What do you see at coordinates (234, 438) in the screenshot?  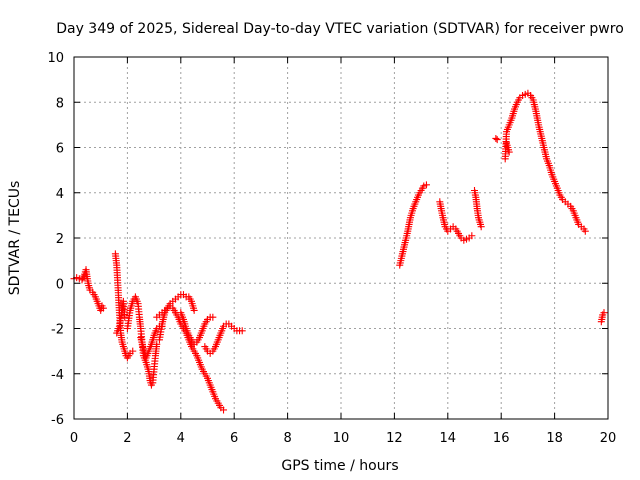 I see `x-tick-label: 6` at bounding box center [234, 438].